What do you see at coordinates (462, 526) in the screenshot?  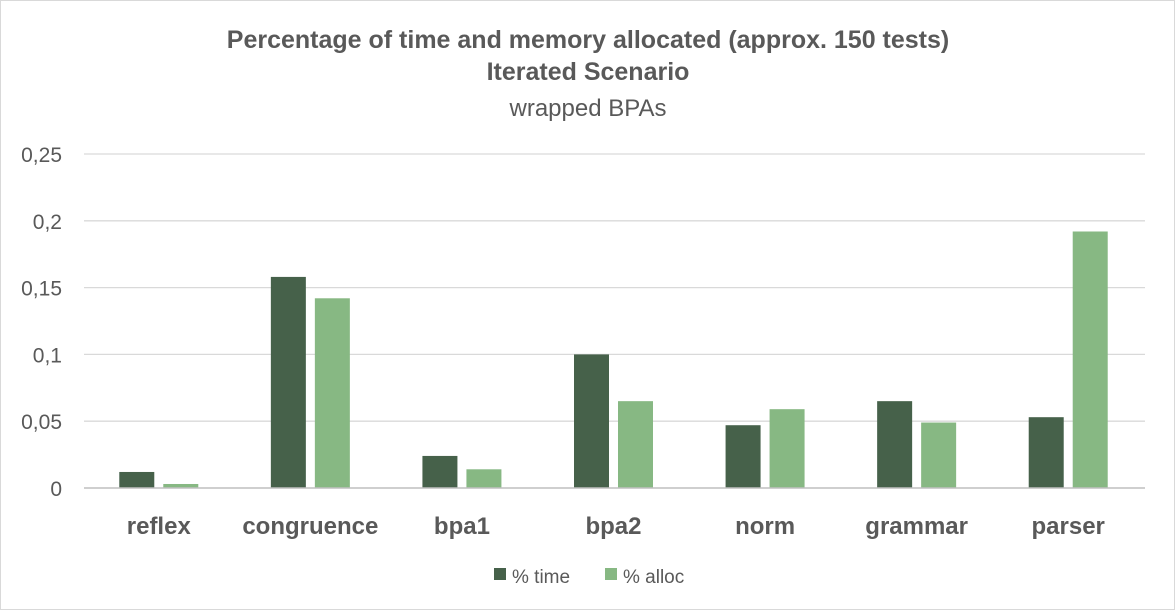 I see `x-category-label: bpa1` at bounding box center [462, 526].